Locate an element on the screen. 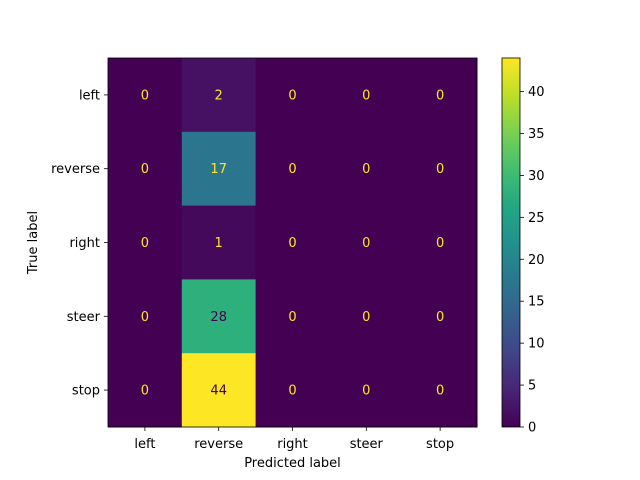 The image size is (640, 480). colorbar-frame is located at coordinates (511, 242).